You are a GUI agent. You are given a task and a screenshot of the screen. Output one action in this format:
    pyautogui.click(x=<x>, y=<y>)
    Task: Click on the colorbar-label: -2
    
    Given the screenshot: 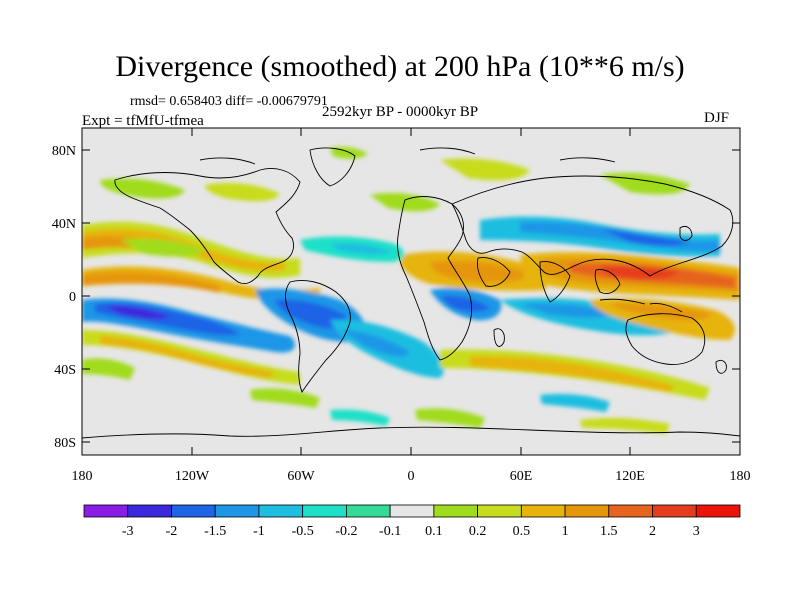 What is the action you would take?
    pyautogui.click(x=172, y=531)
    